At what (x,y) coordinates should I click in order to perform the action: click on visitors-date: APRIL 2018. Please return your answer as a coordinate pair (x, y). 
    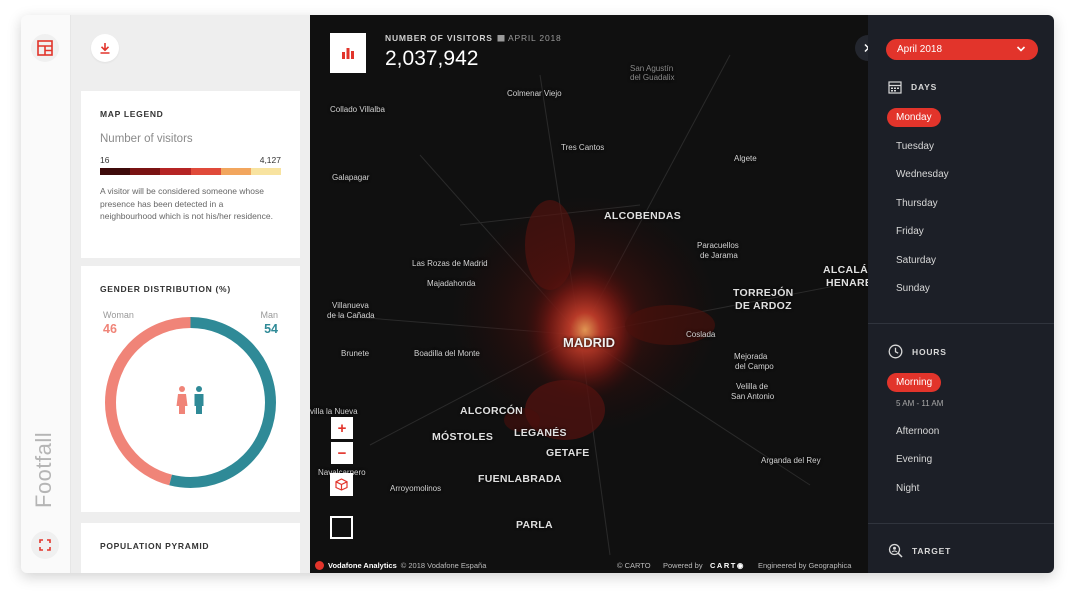
    Looking at the image, I should click on (529, 38).